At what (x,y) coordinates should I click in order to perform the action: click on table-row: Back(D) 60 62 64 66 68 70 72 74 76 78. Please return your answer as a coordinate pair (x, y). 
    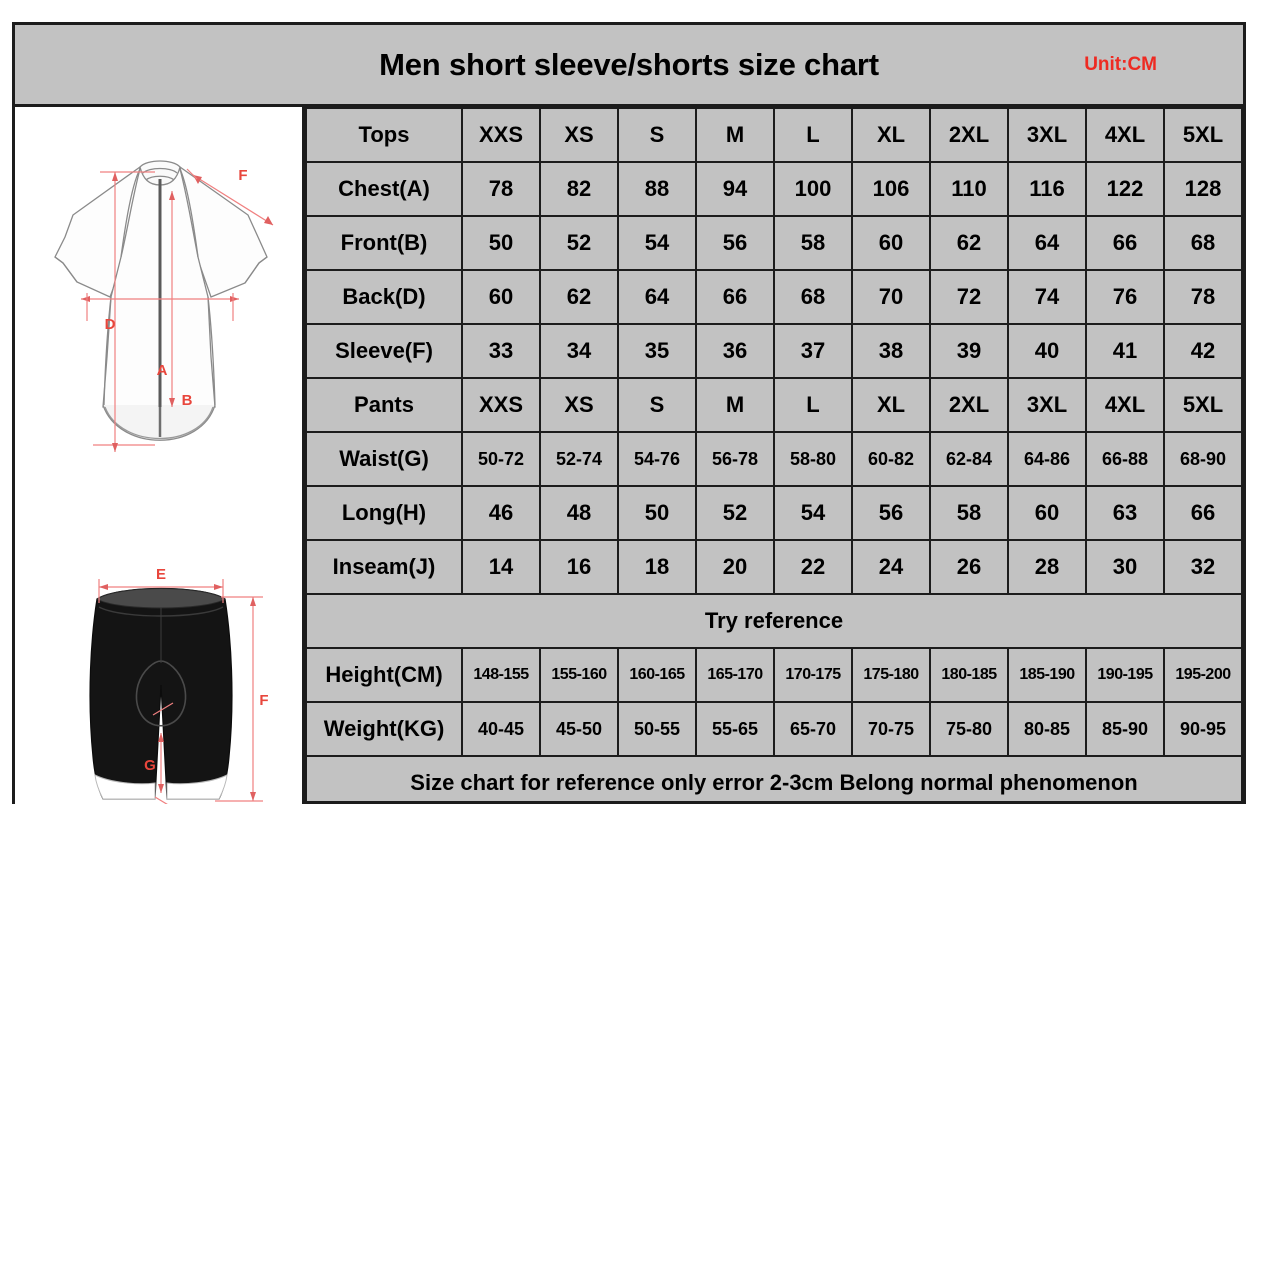
    Looking at the image, I should click on (774, 297).